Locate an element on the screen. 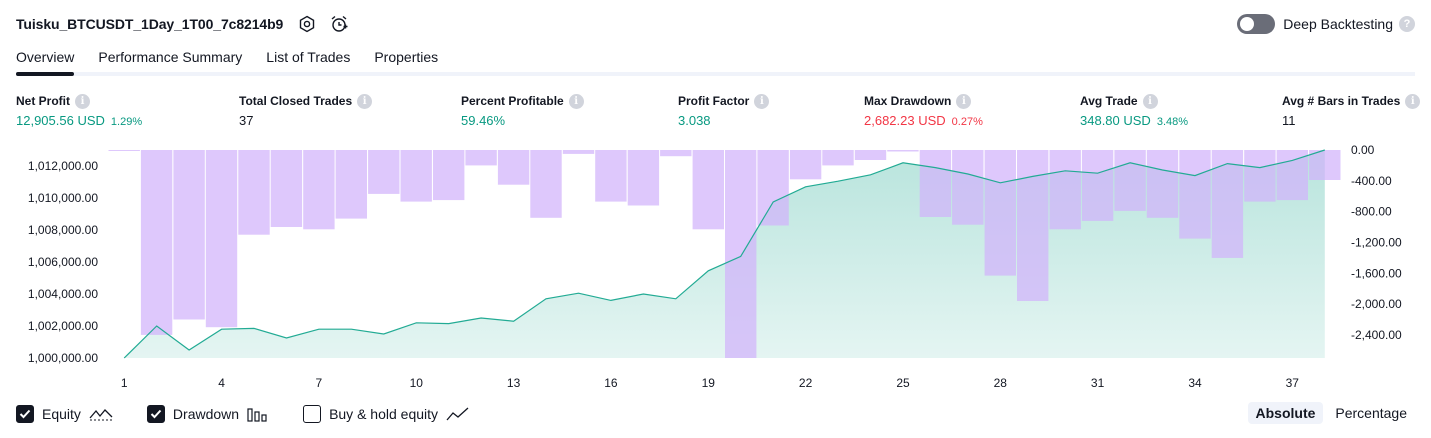 This screenshot has width=1431, height=438. metric-label: Net Profit is located at coordinates (43, 101).